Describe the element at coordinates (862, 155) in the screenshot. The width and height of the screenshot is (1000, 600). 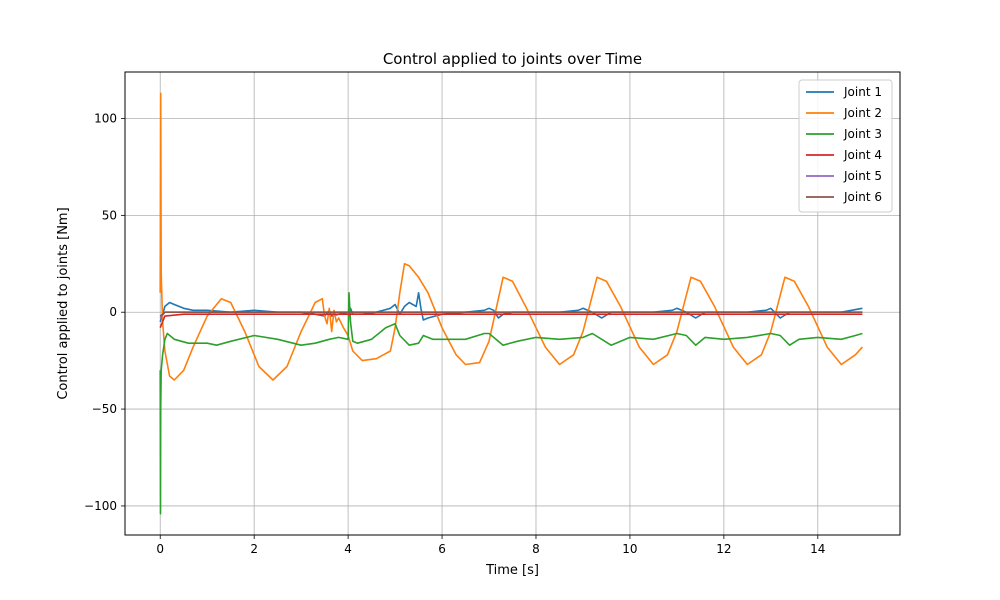
I see `legend-label-joint-4: Joint 4` at that location.